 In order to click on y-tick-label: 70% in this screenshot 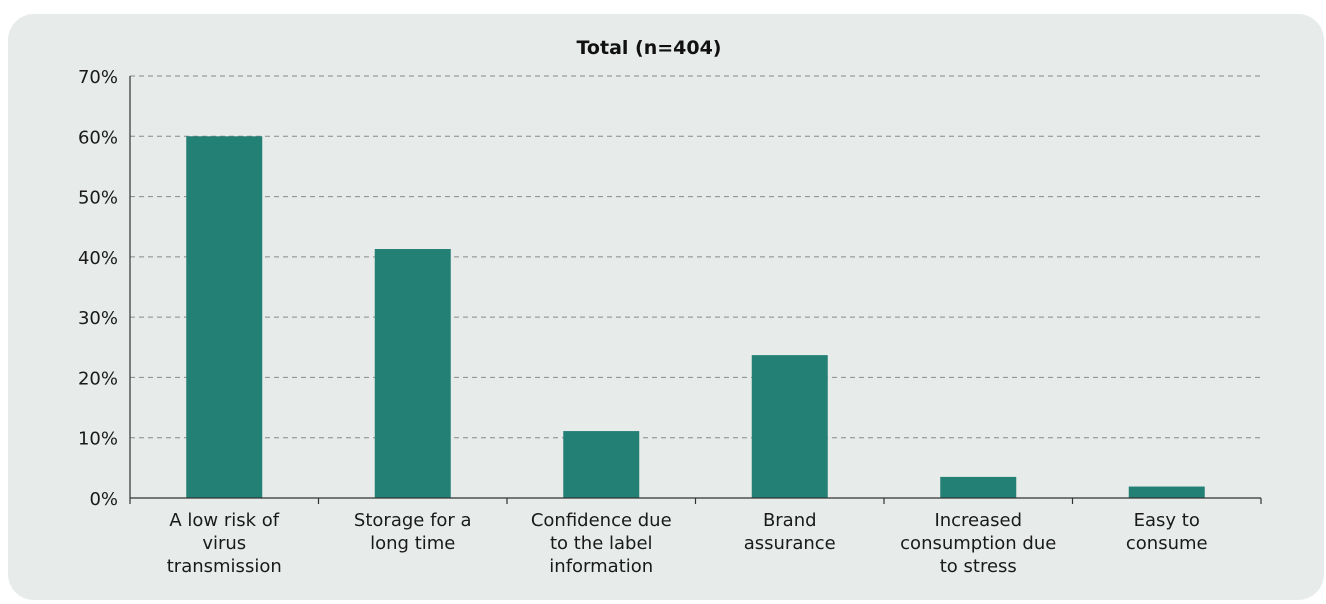, I will do `click(98, 77)`.